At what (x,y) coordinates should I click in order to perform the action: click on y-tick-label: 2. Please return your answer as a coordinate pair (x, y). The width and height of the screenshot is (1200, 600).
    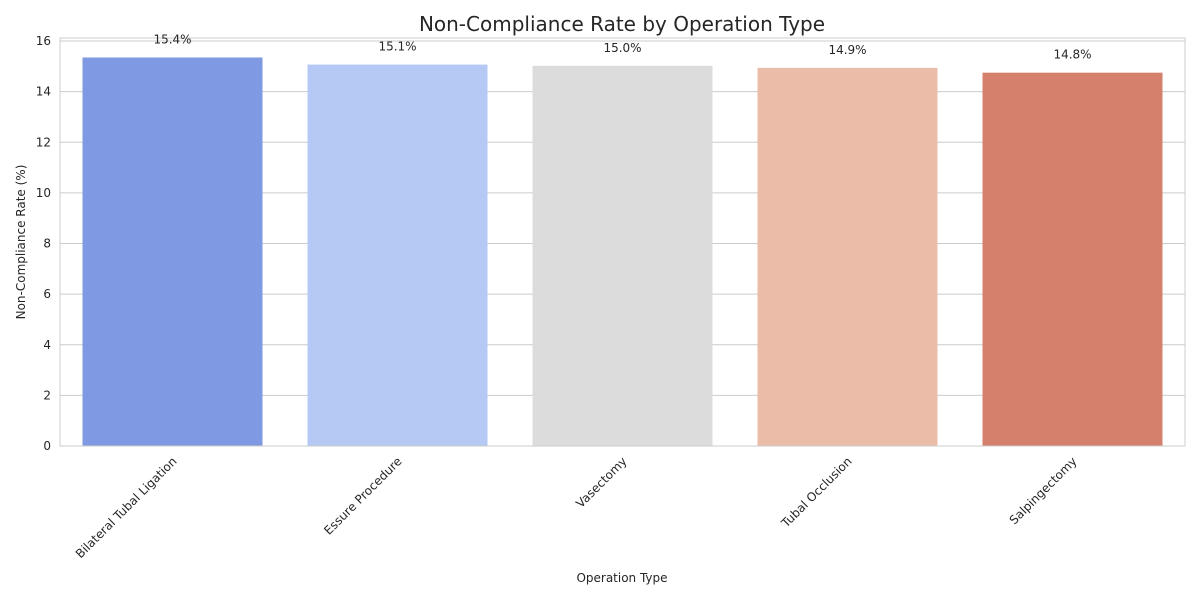
    Looking at the image, I should click on (47, 395).